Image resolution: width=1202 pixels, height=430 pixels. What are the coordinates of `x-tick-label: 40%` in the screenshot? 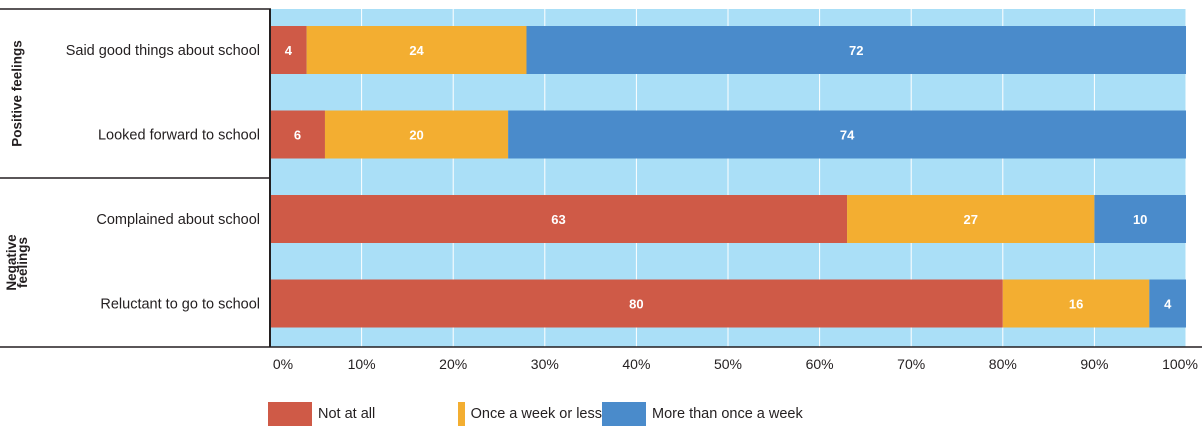 It's located at (636, 364).